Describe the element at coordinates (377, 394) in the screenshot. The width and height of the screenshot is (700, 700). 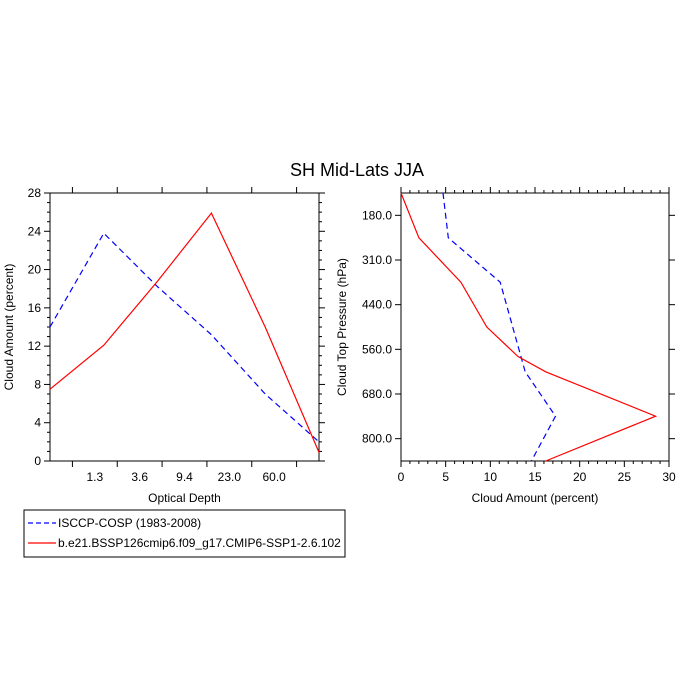
I see `y-tick-label: 680.0` at that location.